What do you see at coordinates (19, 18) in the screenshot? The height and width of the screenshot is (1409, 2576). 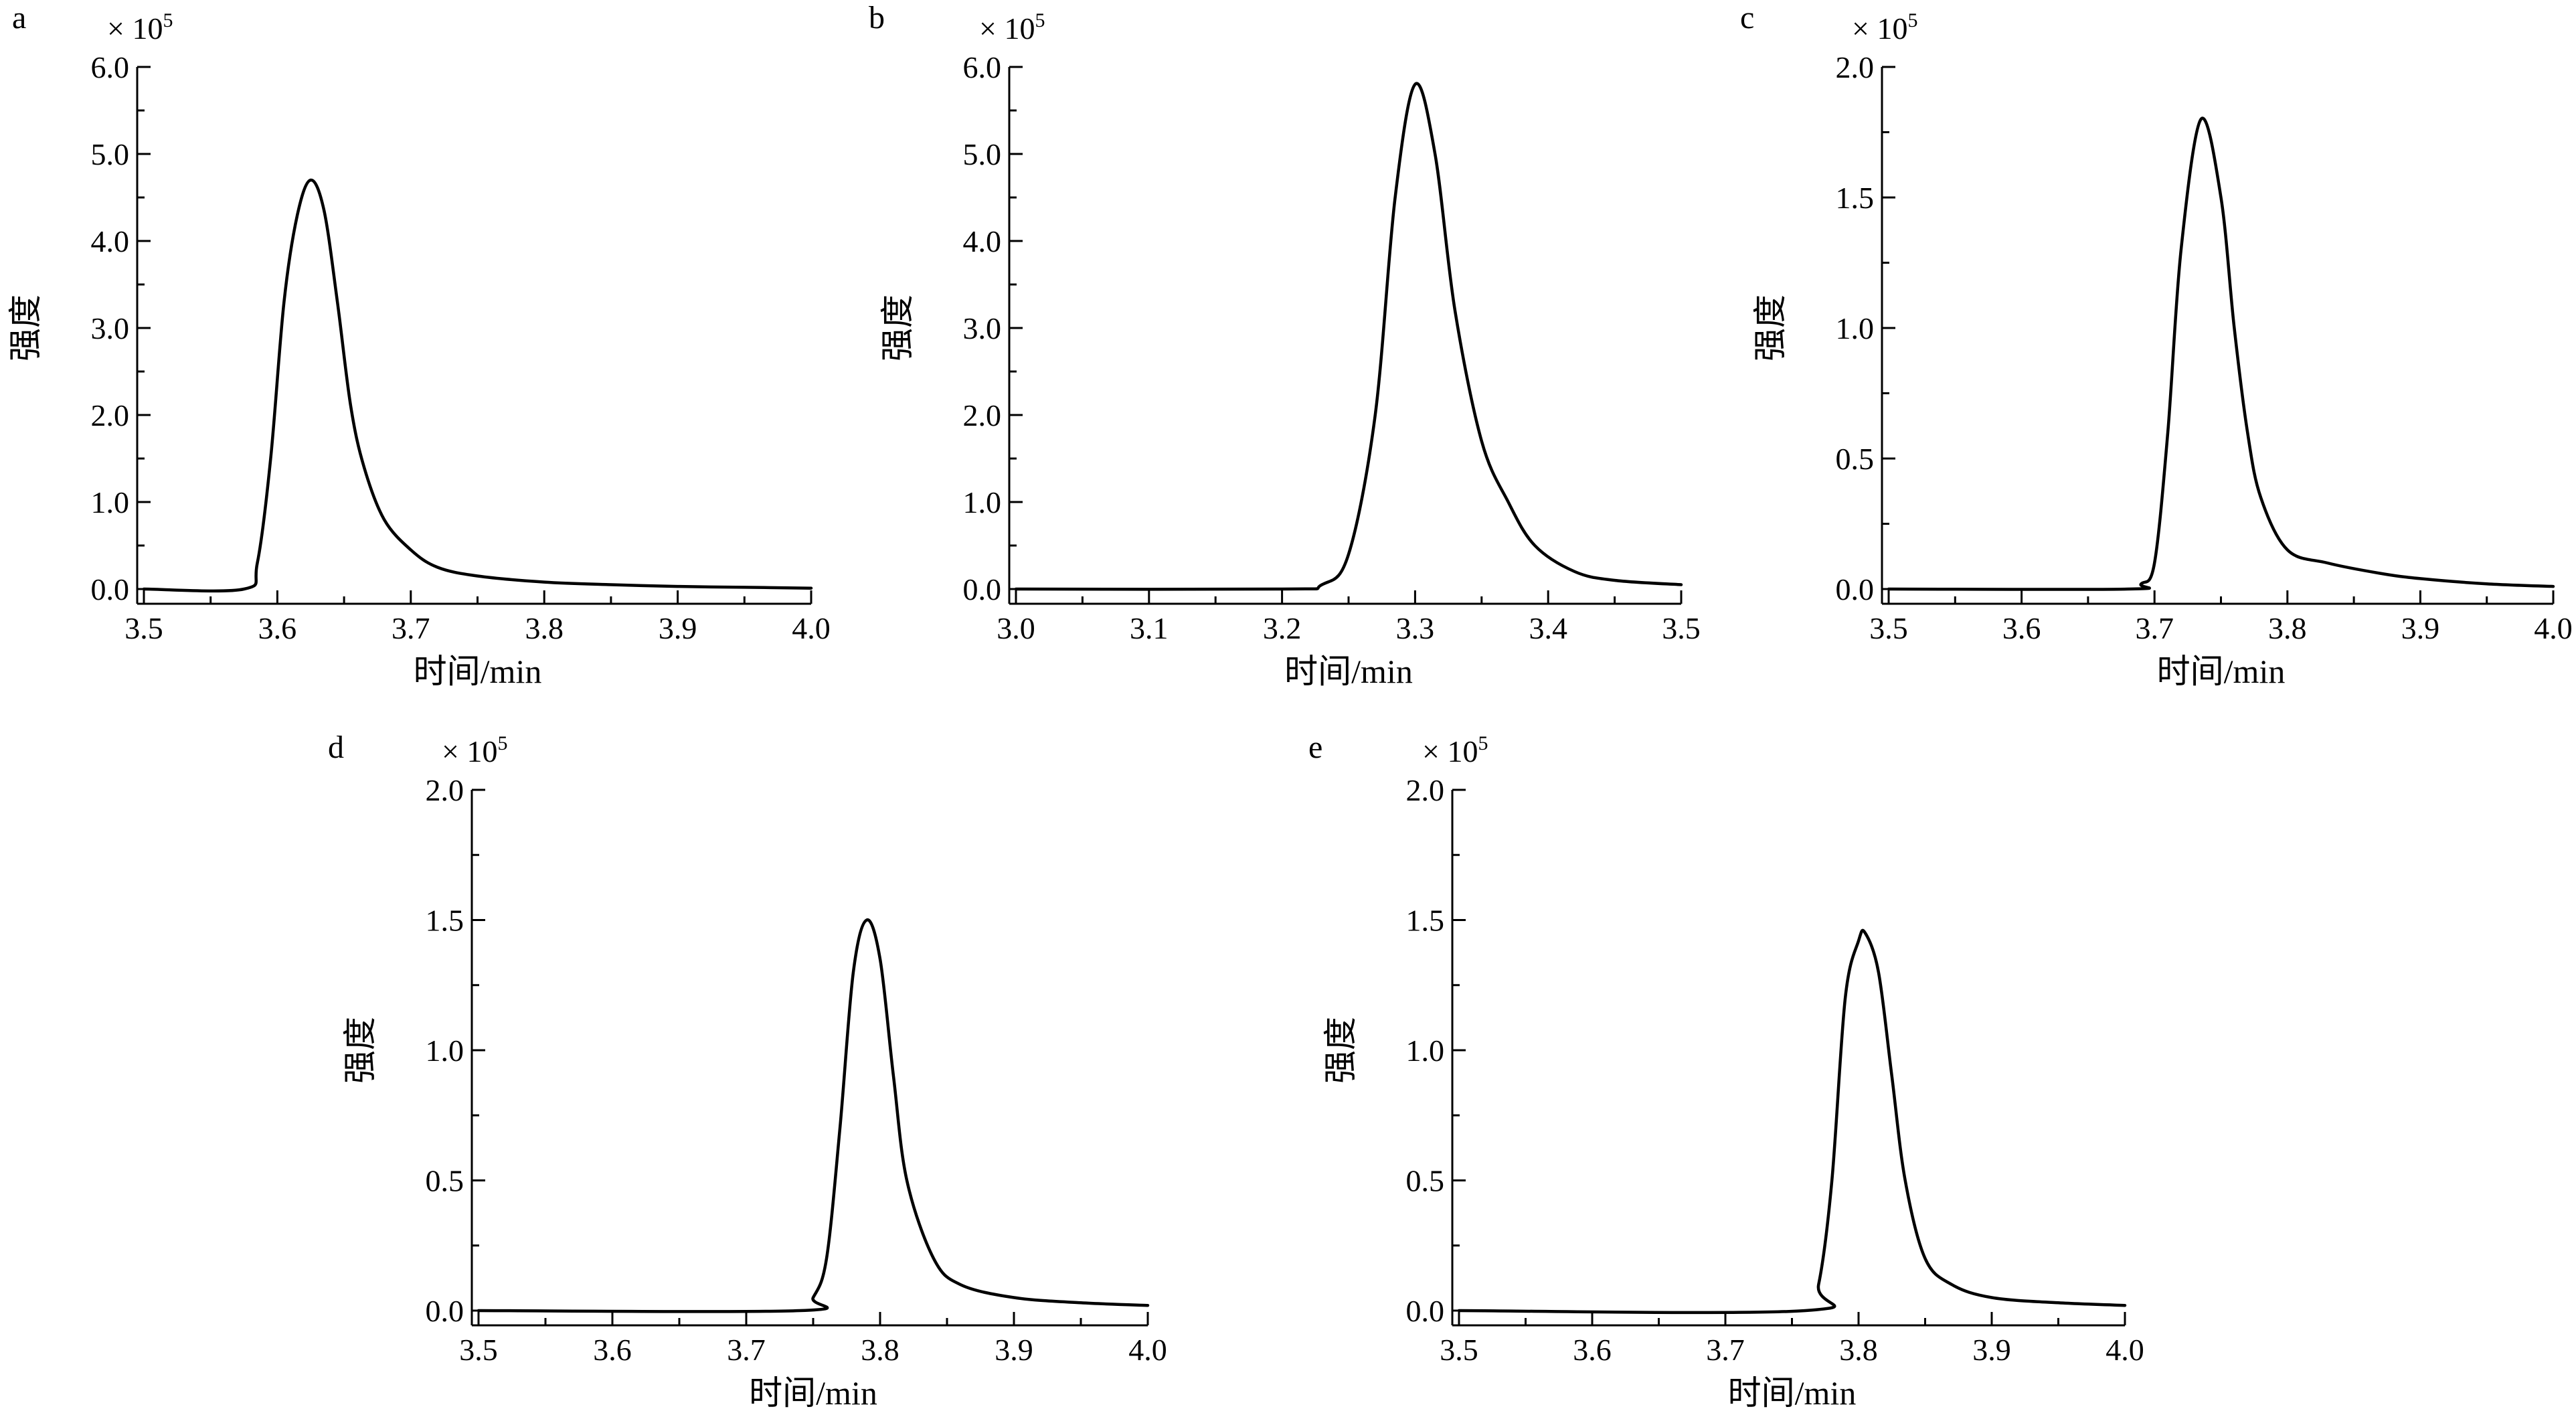 I see `panel-letter: a` at bounding box center [19, 18].